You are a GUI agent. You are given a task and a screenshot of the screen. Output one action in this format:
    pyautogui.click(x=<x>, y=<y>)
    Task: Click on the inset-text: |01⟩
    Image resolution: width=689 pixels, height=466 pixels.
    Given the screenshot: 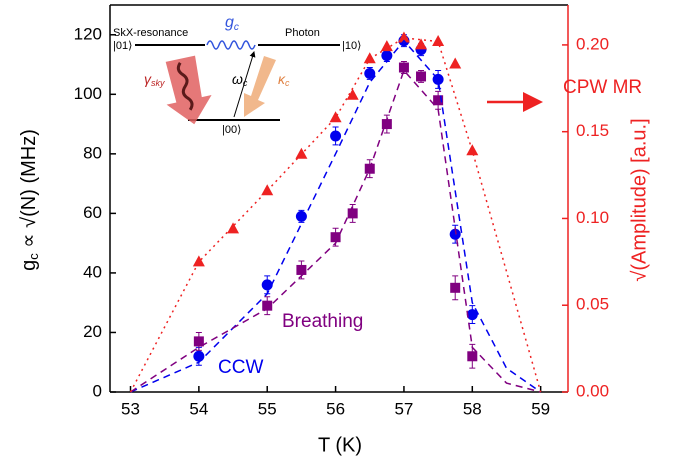 What is the action you would take?
    pyautogui.click(x=122, y=46)
    